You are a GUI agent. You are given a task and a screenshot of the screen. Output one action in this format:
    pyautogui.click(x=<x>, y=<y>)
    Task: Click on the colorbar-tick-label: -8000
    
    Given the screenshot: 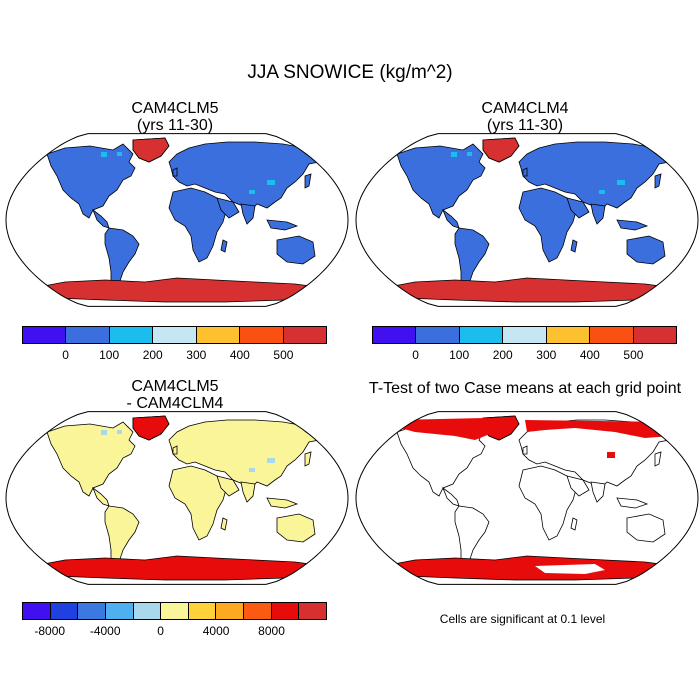 What is the action you would take?
    pyautogui.click(x=50, y=631)
    